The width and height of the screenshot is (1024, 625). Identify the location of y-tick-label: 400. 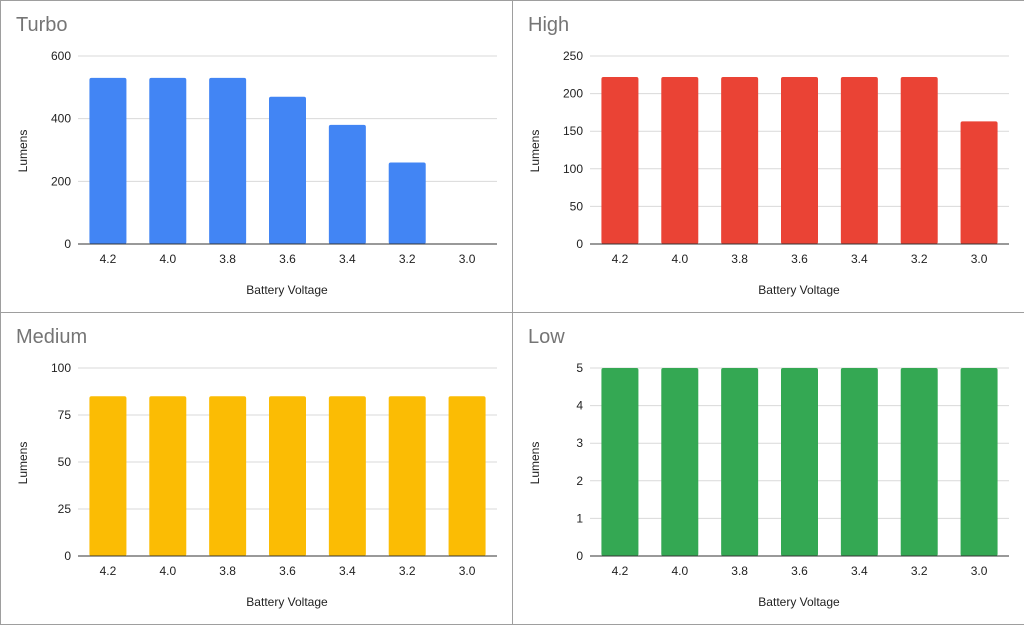
(61, 119).